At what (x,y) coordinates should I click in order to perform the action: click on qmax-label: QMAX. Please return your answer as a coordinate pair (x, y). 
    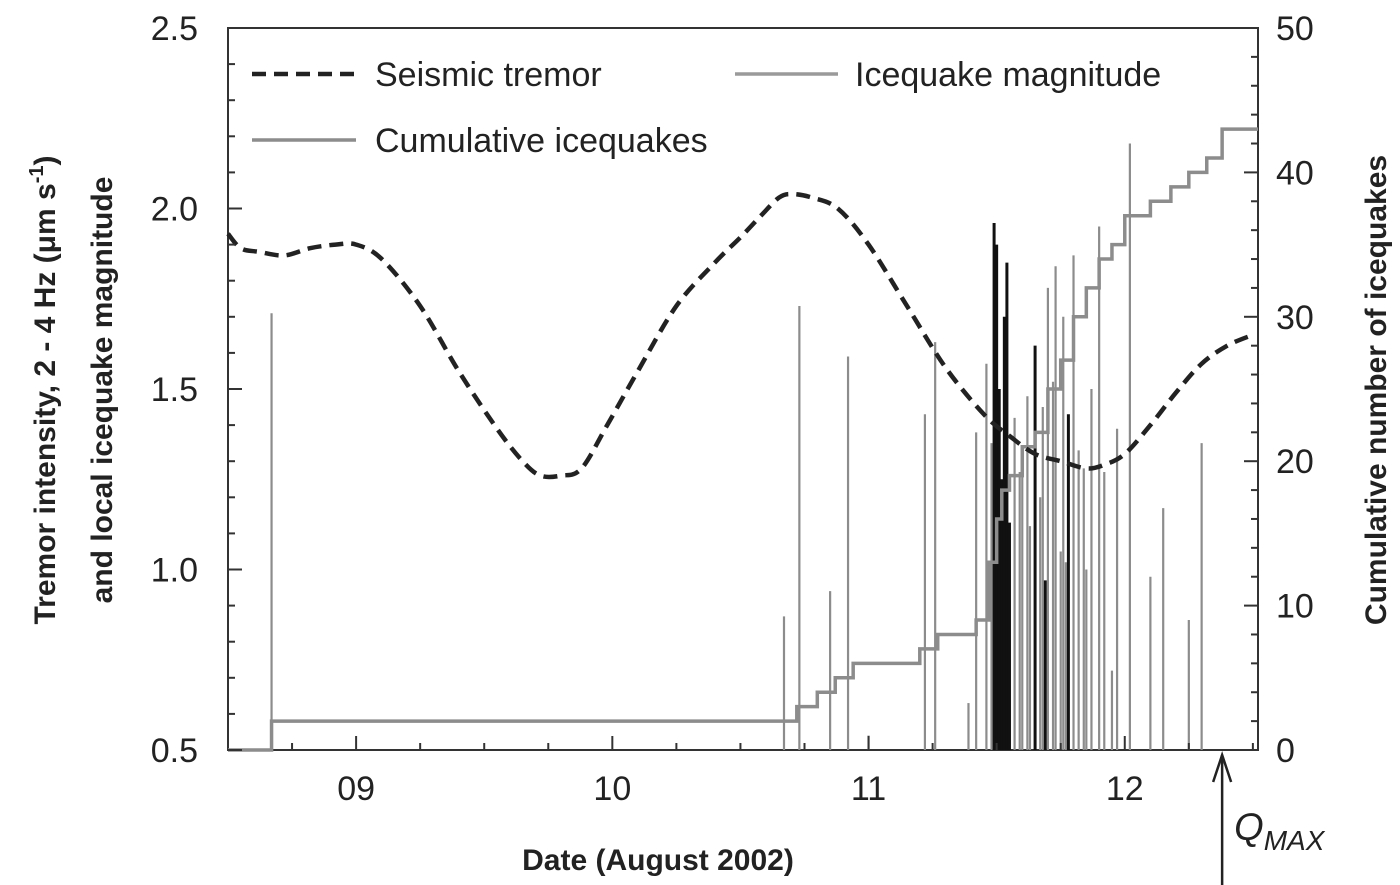
    Looking at the image, I should click on (1280, 831).